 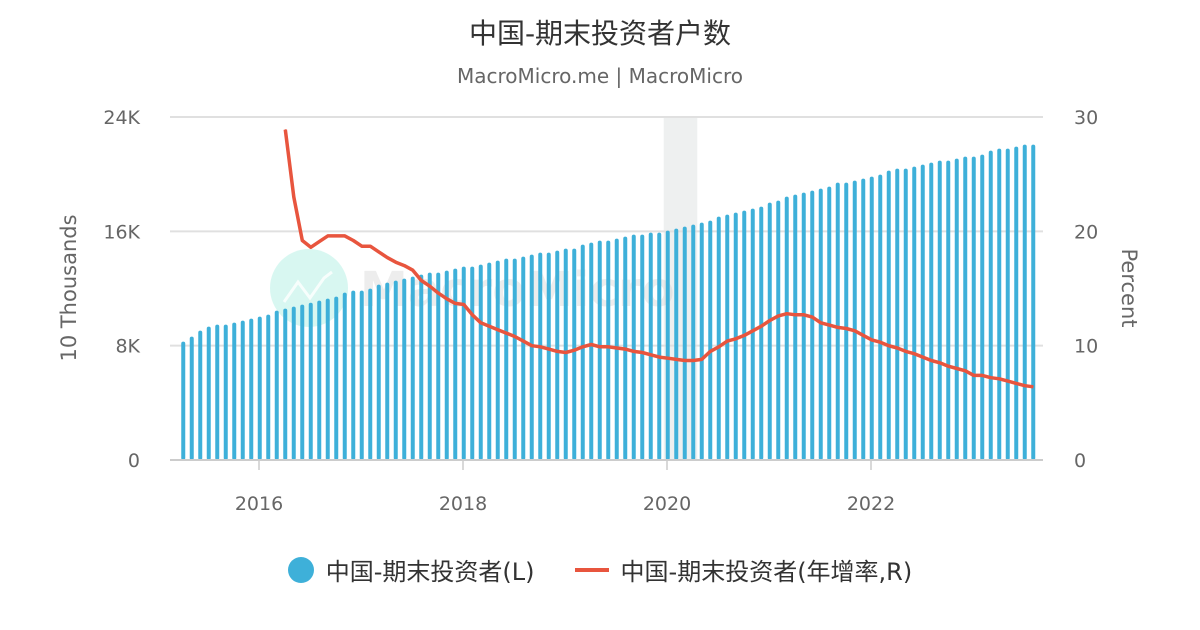 What do you see at coordinates (600, 76) in the screenshot?
I see `chart-subtitle: MacroMicro.me | MacroMicro` at bounding box center [600, 76].